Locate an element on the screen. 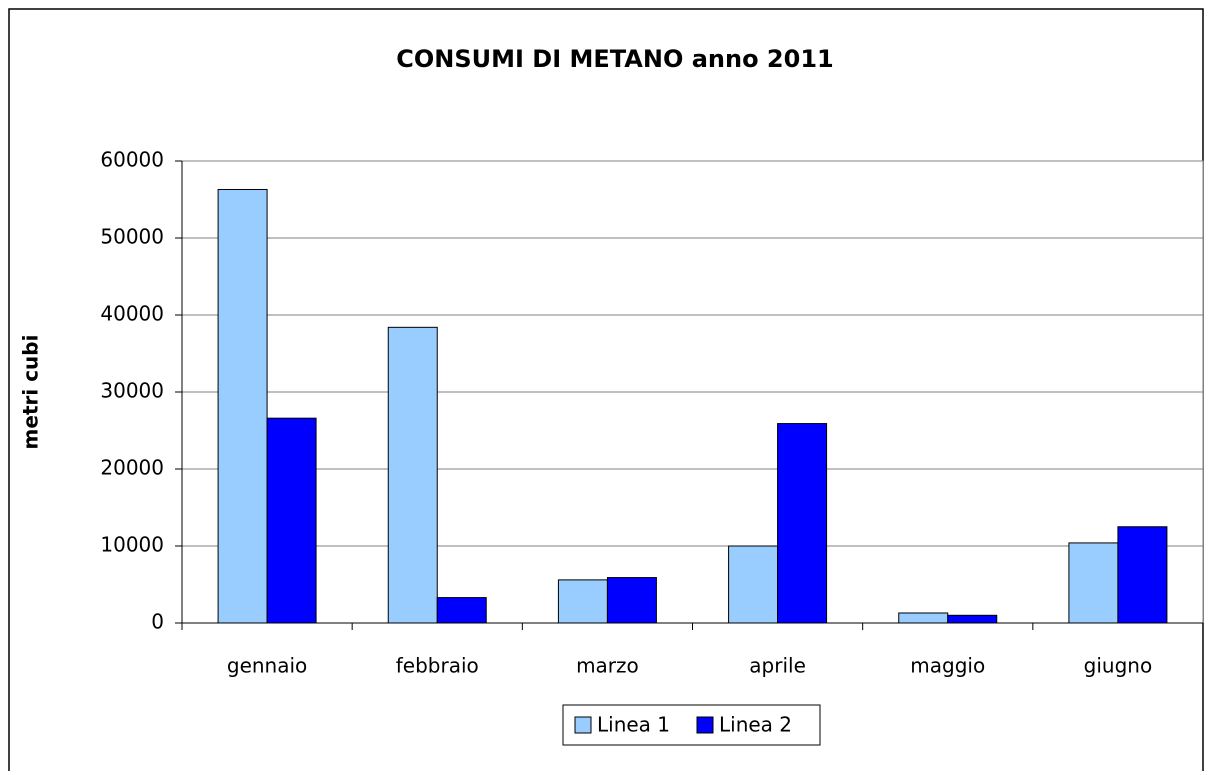  chart-title: CONSUMI DI METANO anno 2011 is located at coordinates (614, 59).